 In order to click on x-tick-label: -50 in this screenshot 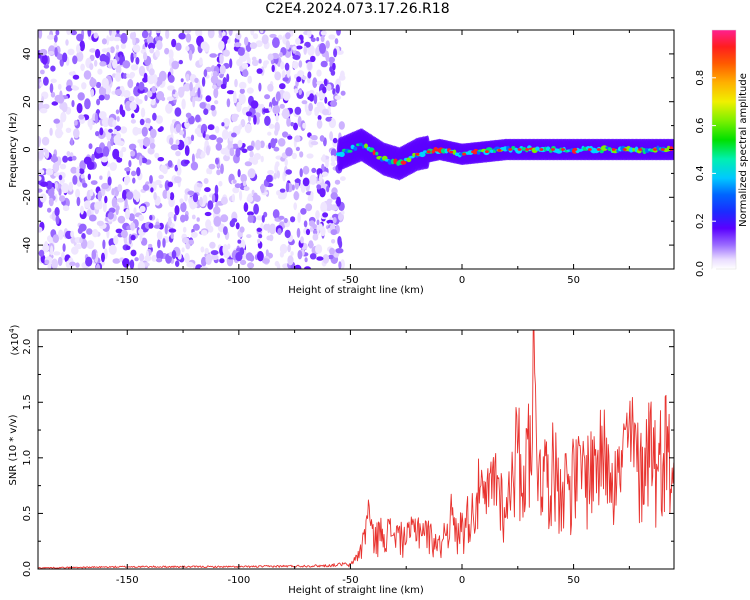, I will do `click(350, 580)`.